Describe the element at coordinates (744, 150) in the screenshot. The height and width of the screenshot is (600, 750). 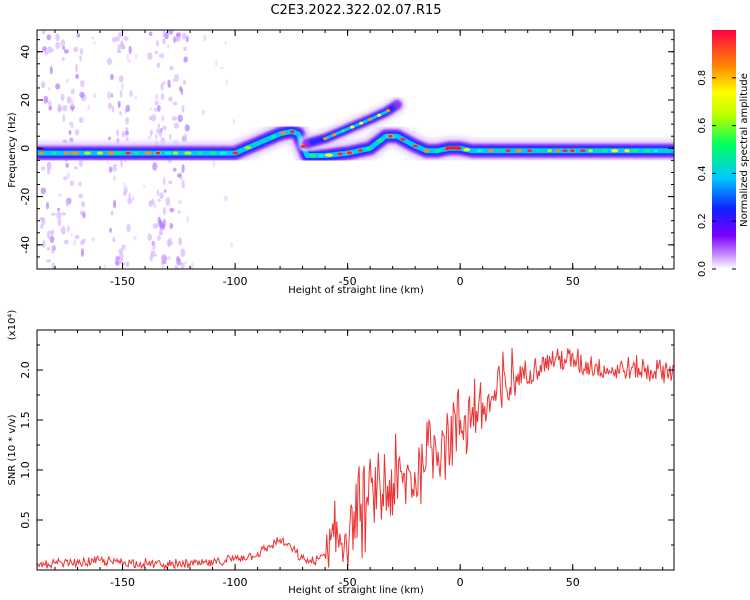
I see `colorbar-label: Normalized spectral amplitude` at that location.